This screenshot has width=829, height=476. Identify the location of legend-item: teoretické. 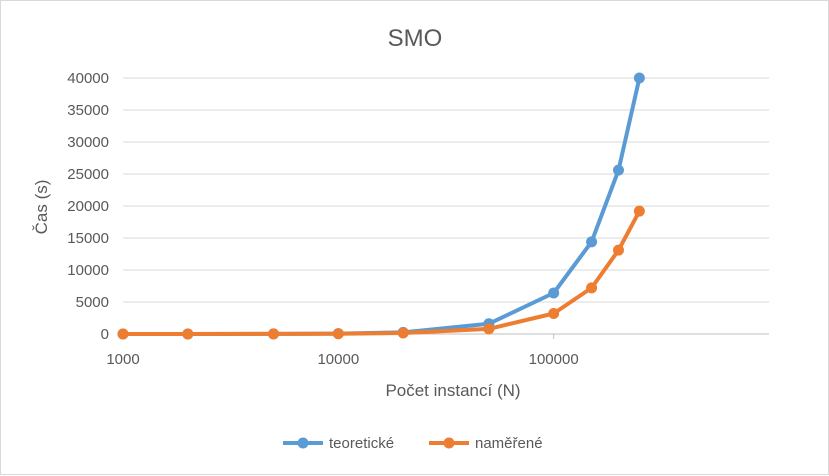
(338, 443).